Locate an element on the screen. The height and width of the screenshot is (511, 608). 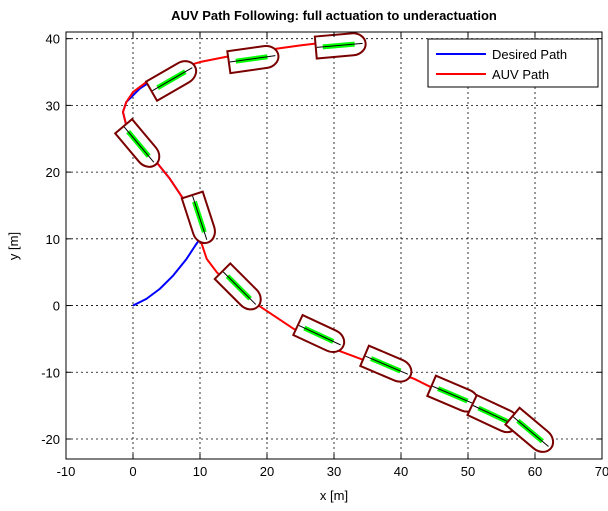
y-axis-label: y [m] is located at coordinates (13, 246).